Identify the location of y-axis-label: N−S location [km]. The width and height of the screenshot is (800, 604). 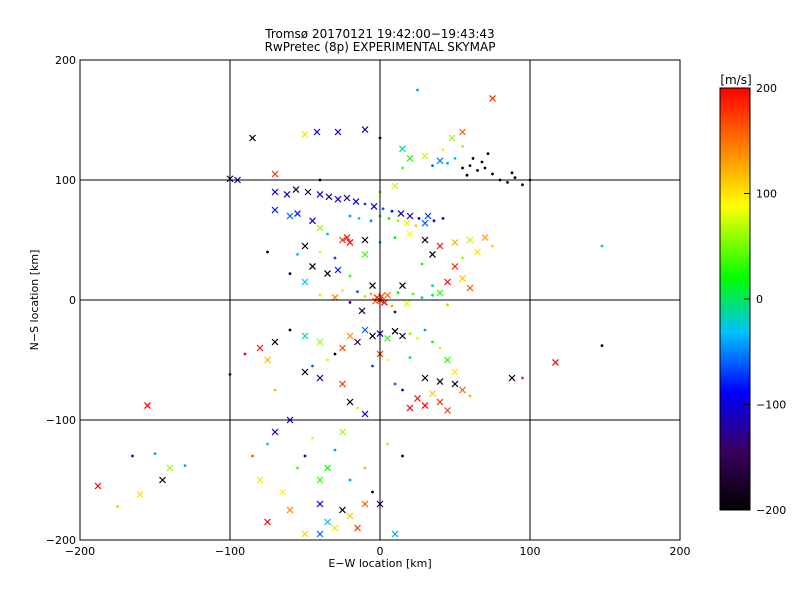
(34, 300).